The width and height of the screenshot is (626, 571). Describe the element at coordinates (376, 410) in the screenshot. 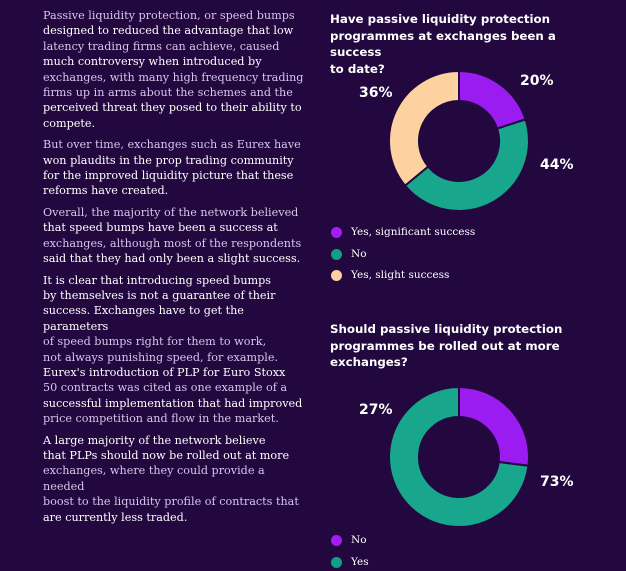

I see `chart-2-label-no: 27%` at that location.